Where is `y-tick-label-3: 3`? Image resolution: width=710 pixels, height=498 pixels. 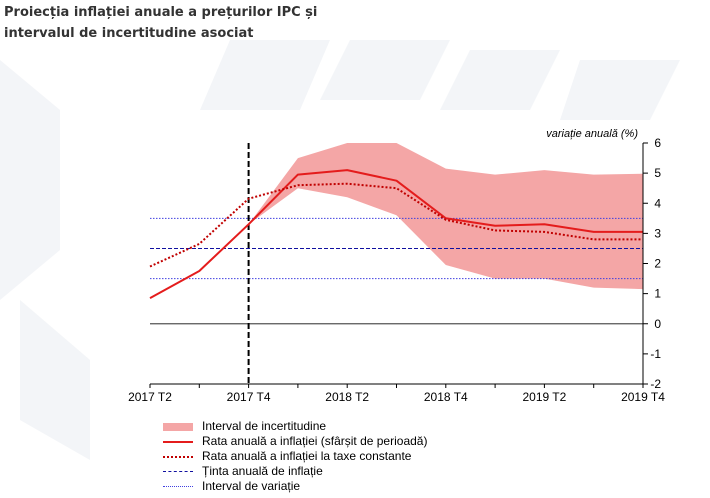
y-tick-label-3: 3 is located at coordinates (657, 233).